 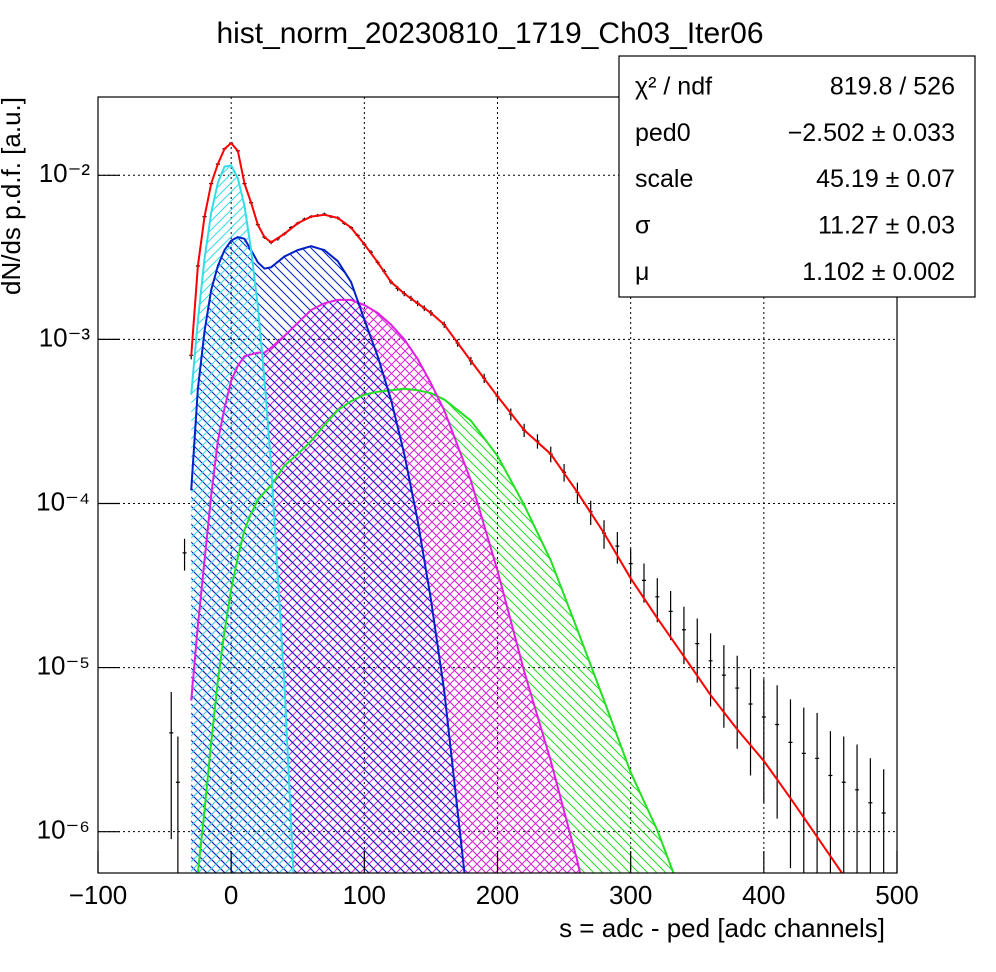 What do you see at coordinates (878, 272) in the screenshot?
I see `stats-value: 1.102 ± 0.002` at bounding box center [878, 272].